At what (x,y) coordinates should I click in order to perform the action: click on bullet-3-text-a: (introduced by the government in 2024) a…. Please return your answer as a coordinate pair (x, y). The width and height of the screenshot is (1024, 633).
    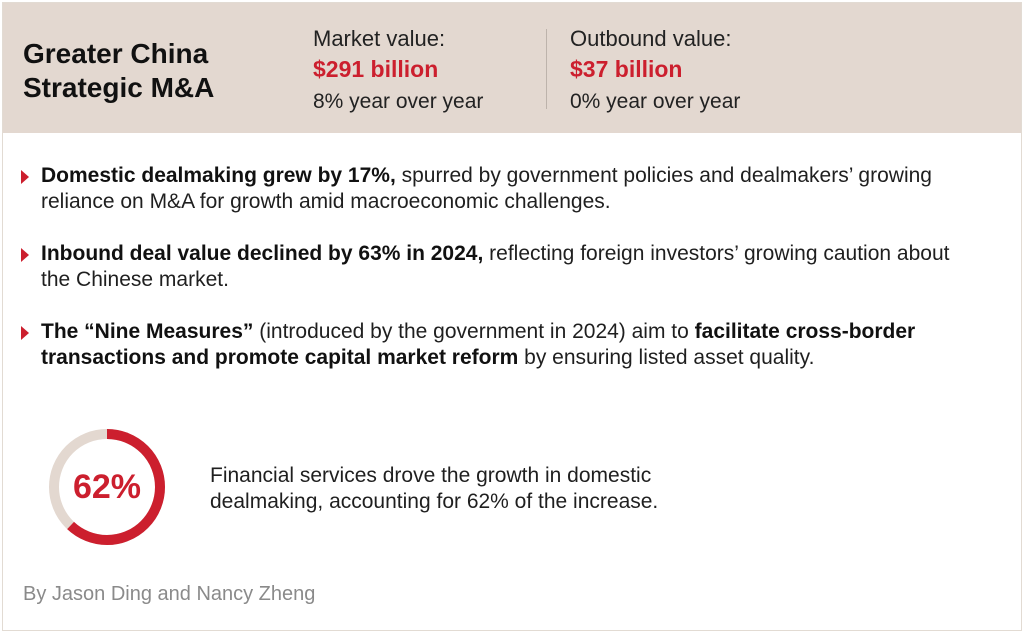
    Looking at the image, I should click on (474, 331).